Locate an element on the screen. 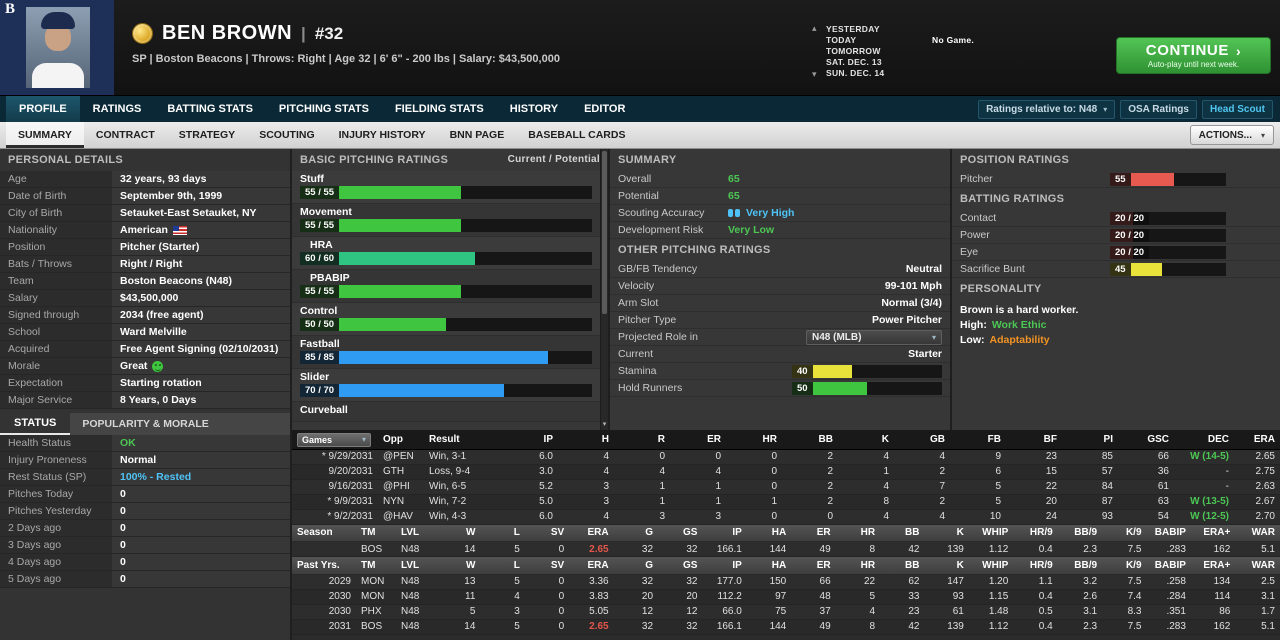 This screenshot has height=640, width=1280. subtab-strategy: STRATEGY is located at coordinates (207, 135).